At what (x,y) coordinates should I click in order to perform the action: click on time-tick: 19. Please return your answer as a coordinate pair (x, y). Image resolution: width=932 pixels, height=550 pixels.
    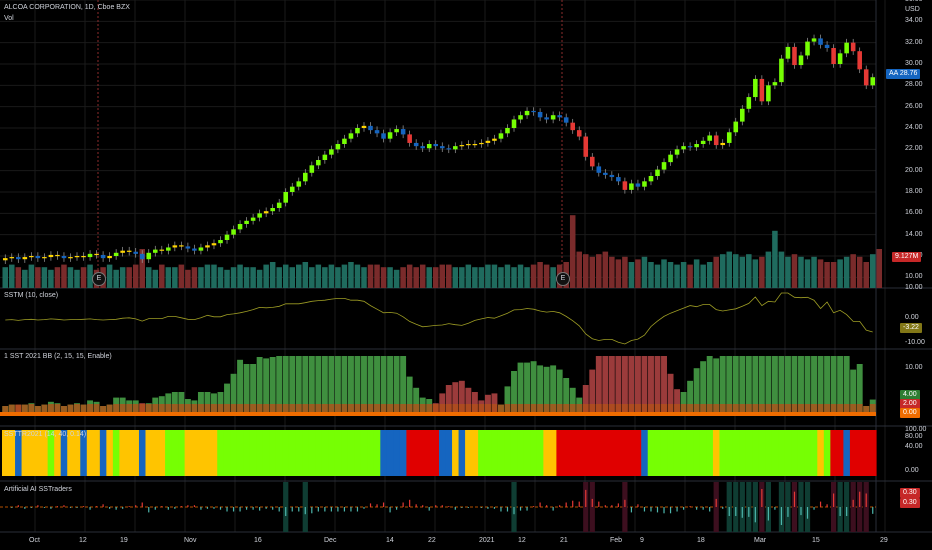
    Looking at the image, I should click on (124, 540).